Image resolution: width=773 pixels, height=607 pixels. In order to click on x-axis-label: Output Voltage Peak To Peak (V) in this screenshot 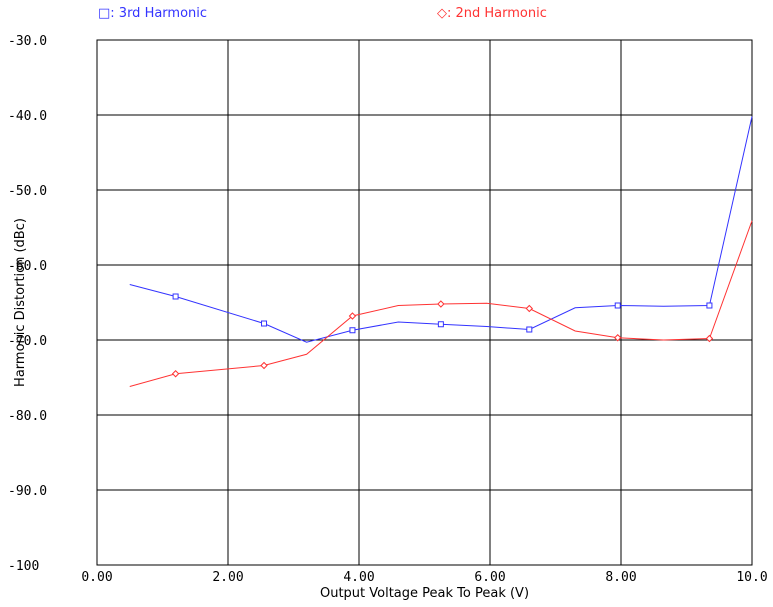, I will do `click(424, 593)`.